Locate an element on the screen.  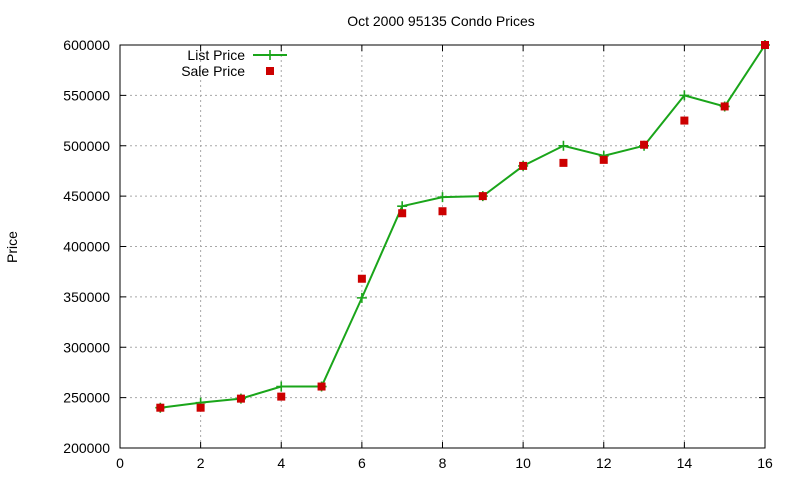
x-tick-label: 2 is located at coordinates (201, 463).